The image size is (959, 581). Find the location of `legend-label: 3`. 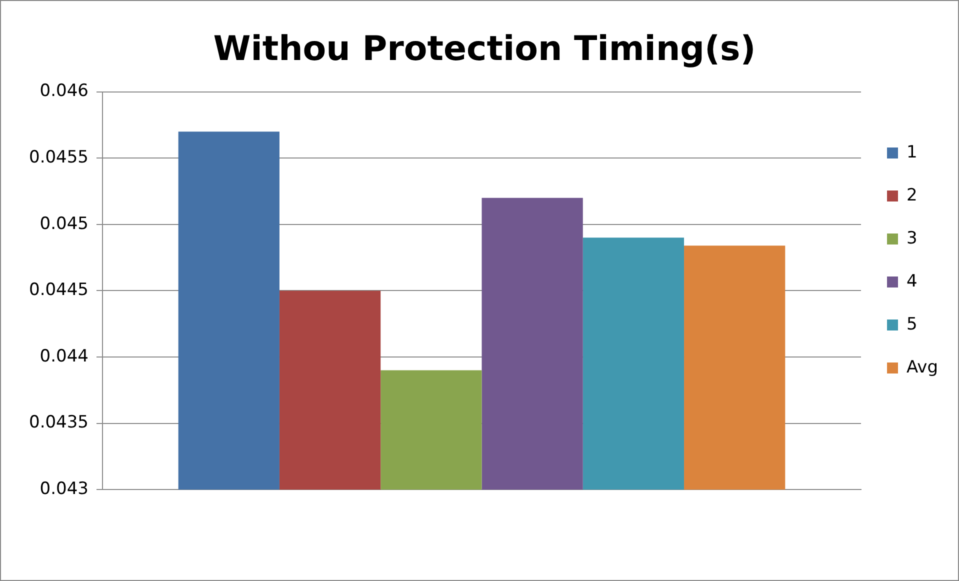

legend-label: 3 is located at coordinates (912, 238).